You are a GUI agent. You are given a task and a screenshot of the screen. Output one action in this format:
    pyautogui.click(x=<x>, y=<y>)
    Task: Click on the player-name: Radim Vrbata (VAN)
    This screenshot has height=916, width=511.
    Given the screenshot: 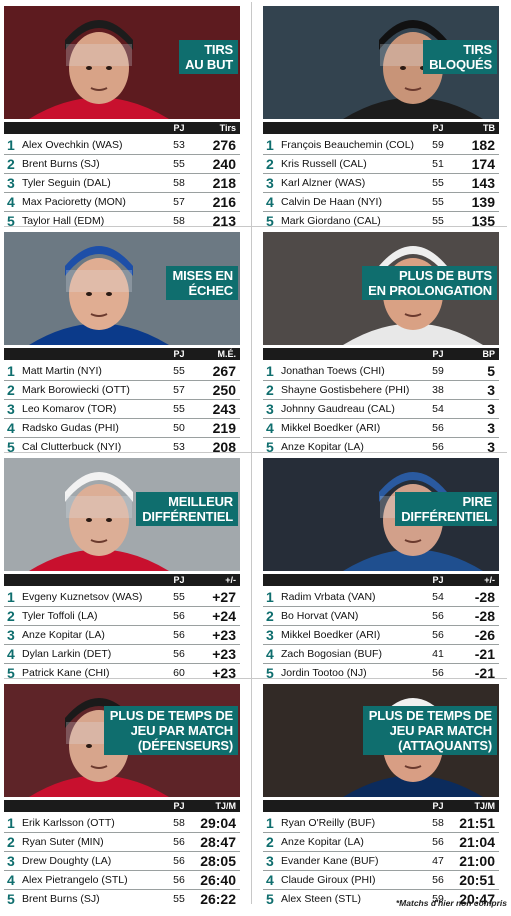 What is the action you would take?
    pyautogui.click(x=328, y=597)
    